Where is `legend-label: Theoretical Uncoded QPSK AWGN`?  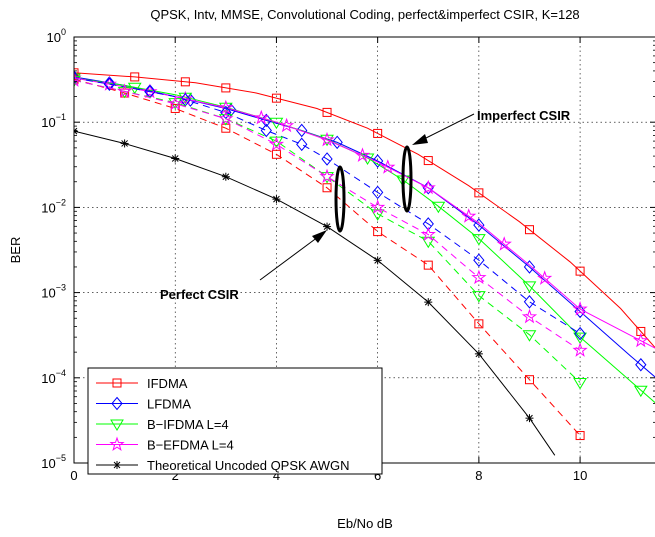 legend-label: Theoretical Uncoded QPSK AWGN is located at coordinates (248, 465).